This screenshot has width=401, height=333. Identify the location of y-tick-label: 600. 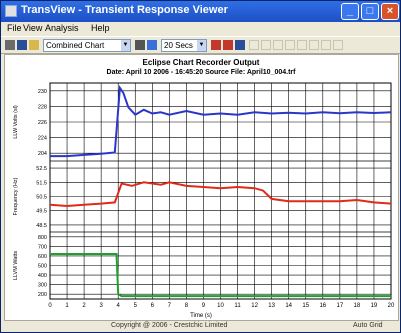
(42, 257).